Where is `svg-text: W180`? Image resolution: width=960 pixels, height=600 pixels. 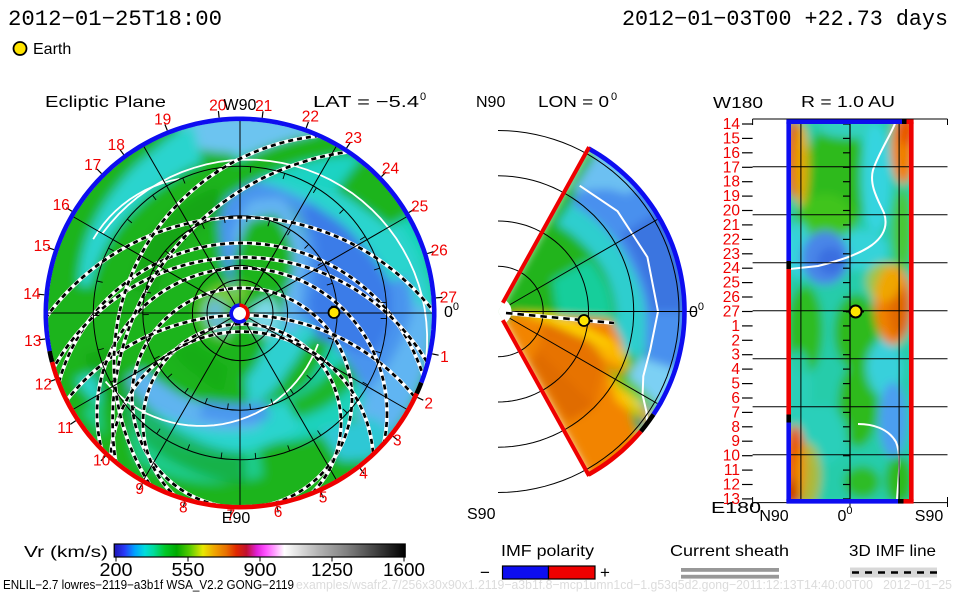 svg-text: W180 is located at coordinates (738, 103).